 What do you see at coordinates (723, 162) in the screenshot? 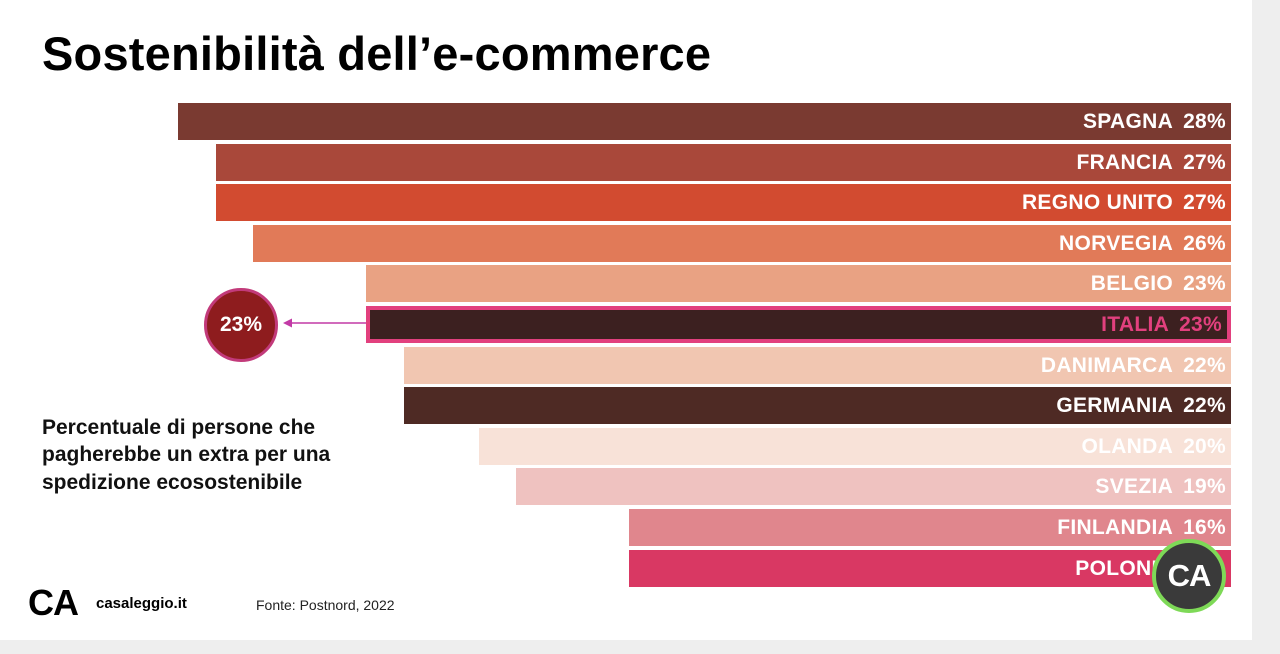
I see `bar-francia: FRANCIA 27%` at bounding box center [723, 162].